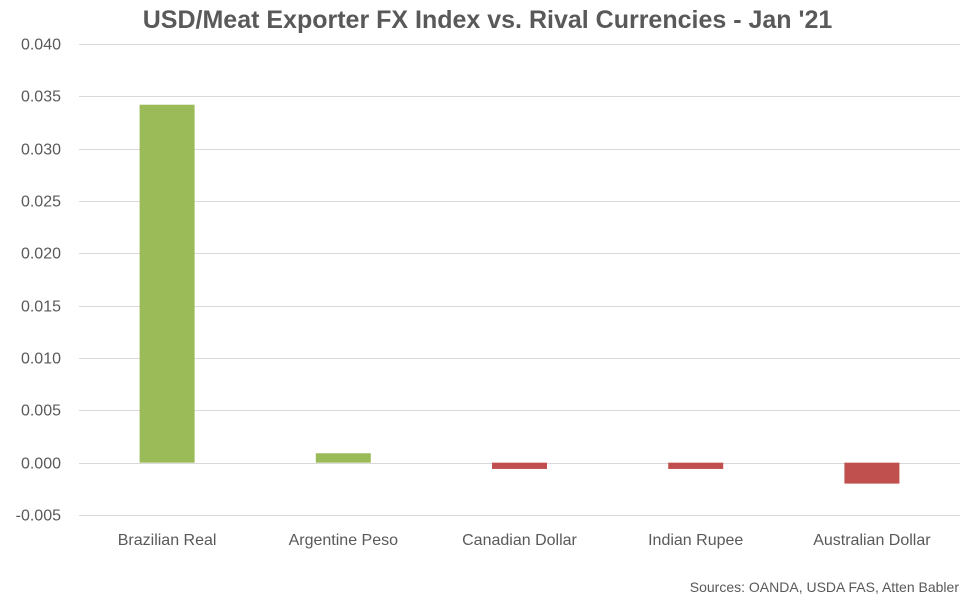 This screenshot has height=601, width=975. What do you see at coordinates (41, 359) in the screenshot?
I see `y-tick-label: 0.010` at bounding box center [41, 359].